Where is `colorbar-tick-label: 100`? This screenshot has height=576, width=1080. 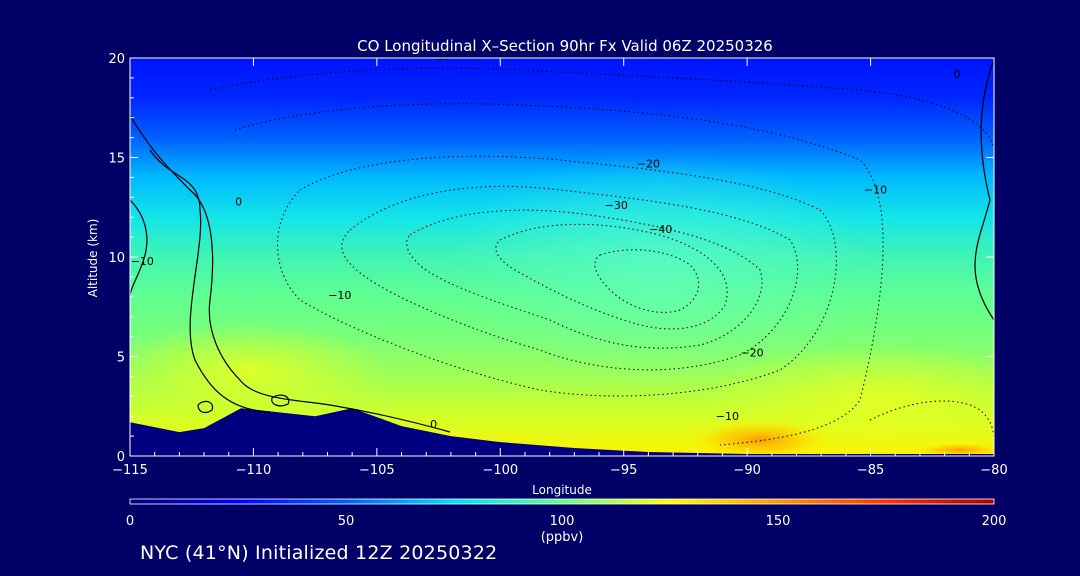 colorbar-tick-label: 100 is located at coordinates (562, 521).